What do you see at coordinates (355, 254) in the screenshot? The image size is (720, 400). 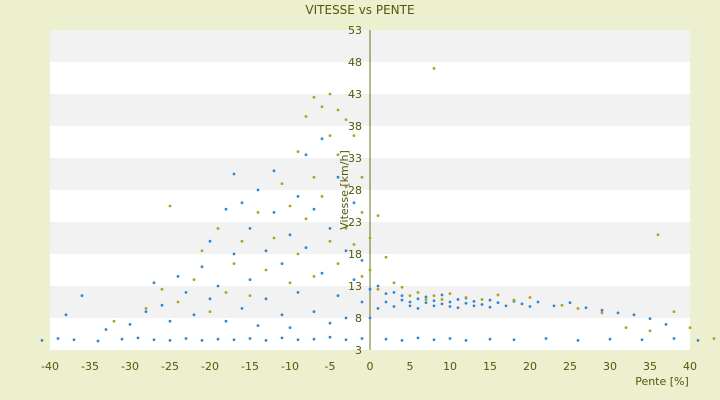 I see `y-tick-label: 18` at bounding box center [355, 254].